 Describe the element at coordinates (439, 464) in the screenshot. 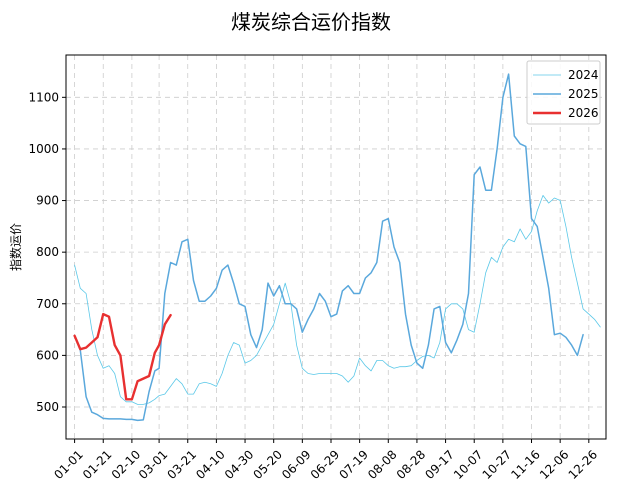

I see `x-tick-label: 09-17` at that location.